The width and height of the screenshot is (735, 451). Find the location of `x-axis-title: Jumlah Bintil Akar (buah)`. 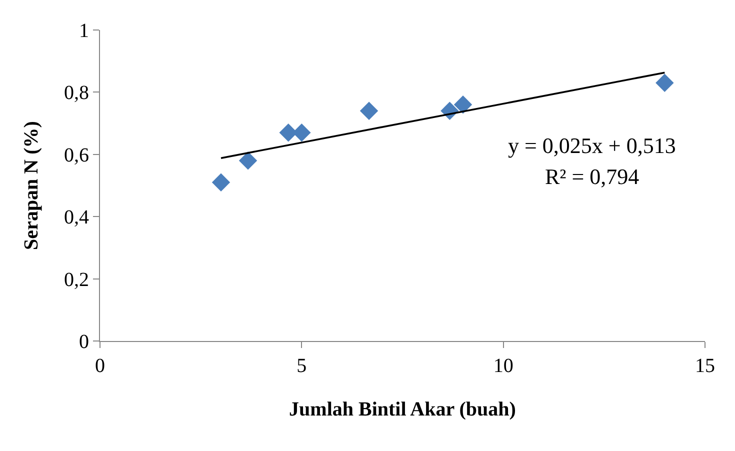

x-axis-title: Jumlah Bintil Akar (buah) is located at coordinates (402, 409).